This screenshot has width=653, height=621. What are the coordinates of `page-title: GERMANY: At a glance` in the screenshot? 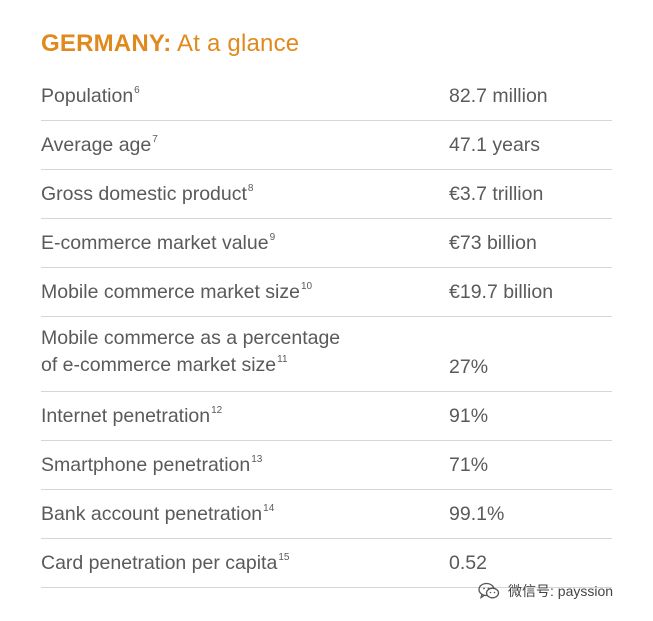 It's located at (170, 44).